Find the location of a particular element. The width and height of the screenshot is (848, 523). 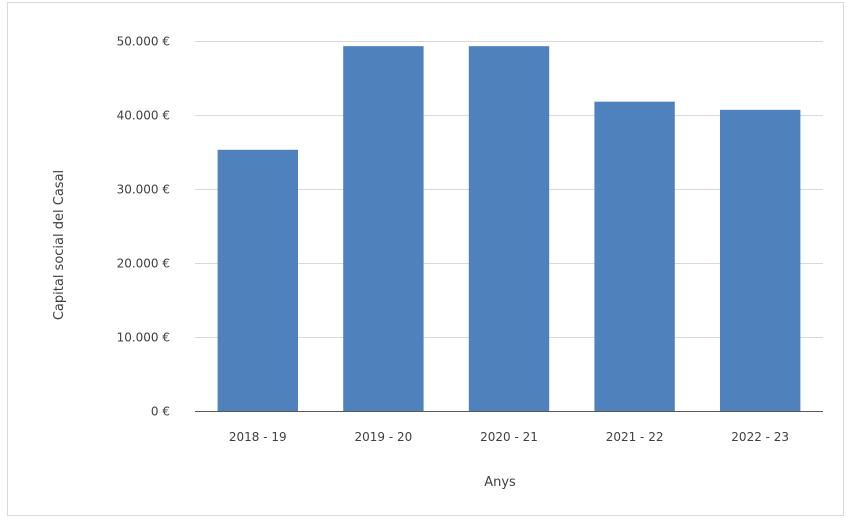

x-tick-label: 2021 - 22 is located at coordinates (635, 437).